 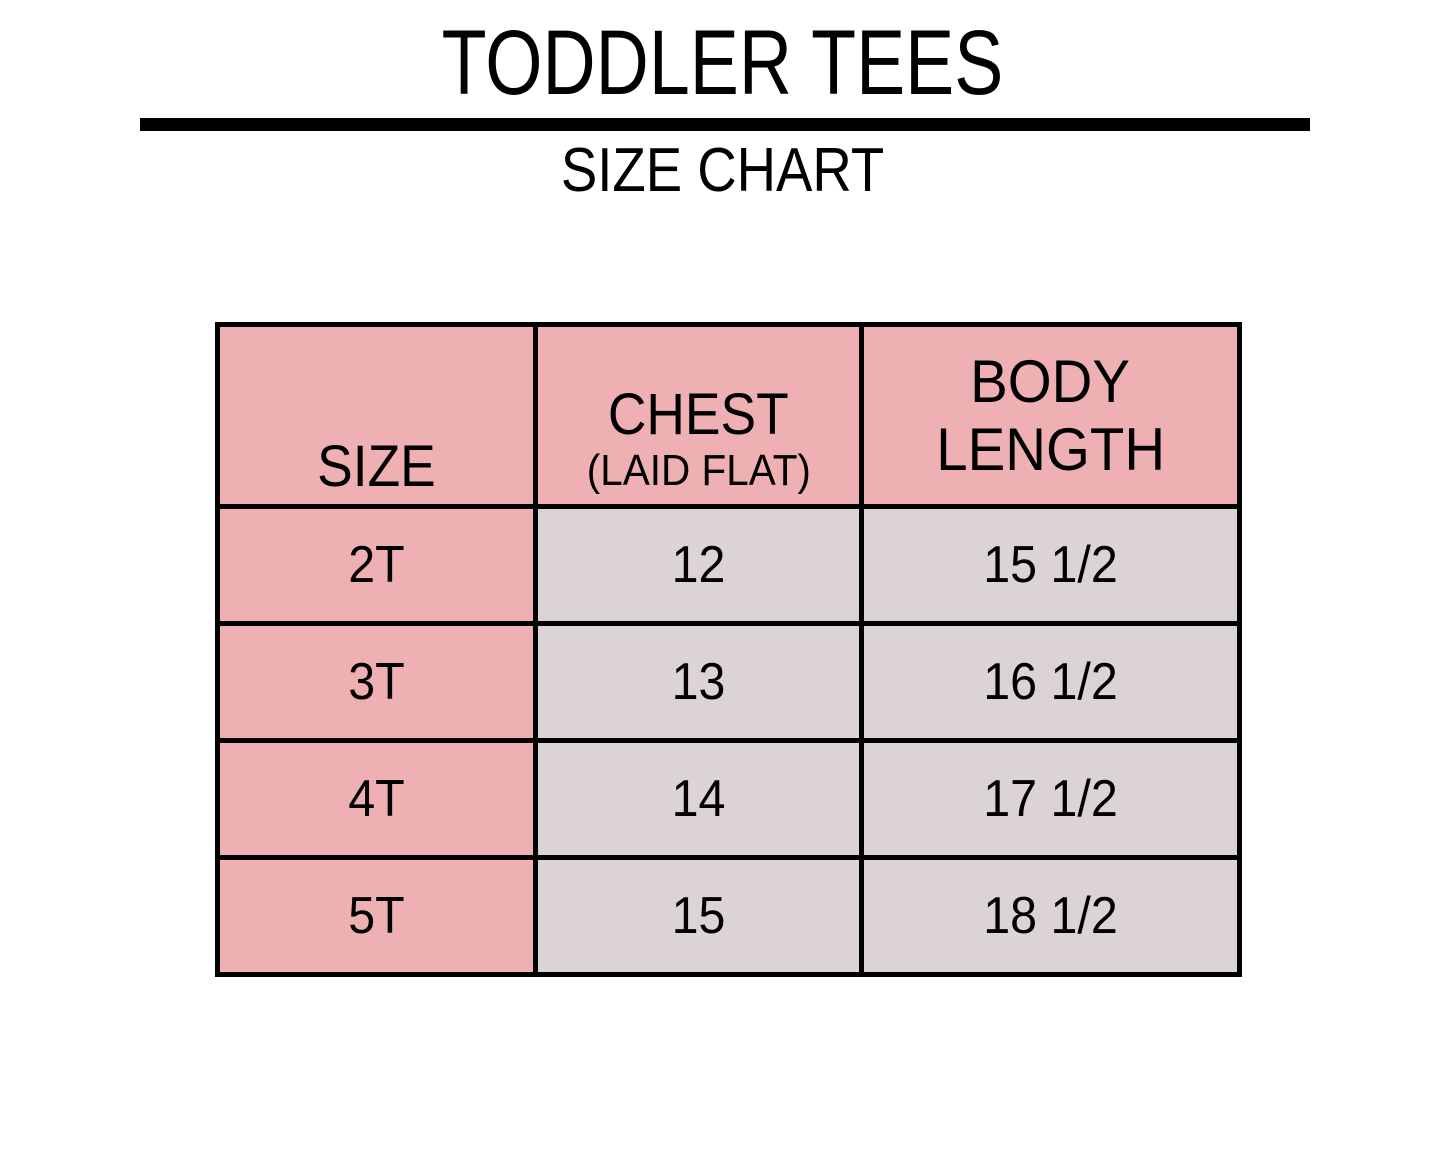 I want to click on cell-chest-value: 15, so click(x=698, y=916).